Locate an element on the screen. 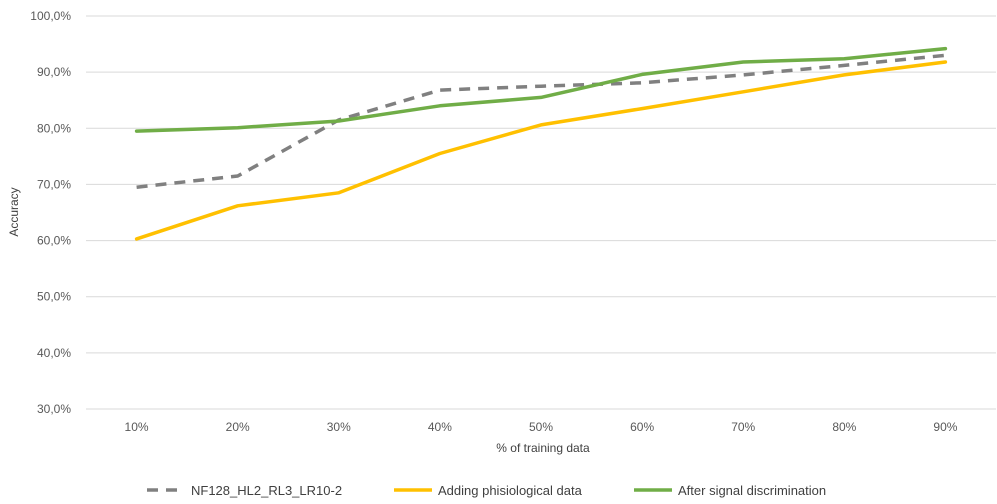 Image resolution: width=997 pixels, height=504 pixels. x-tick-label: 80% is located at coordinates (844, 427).